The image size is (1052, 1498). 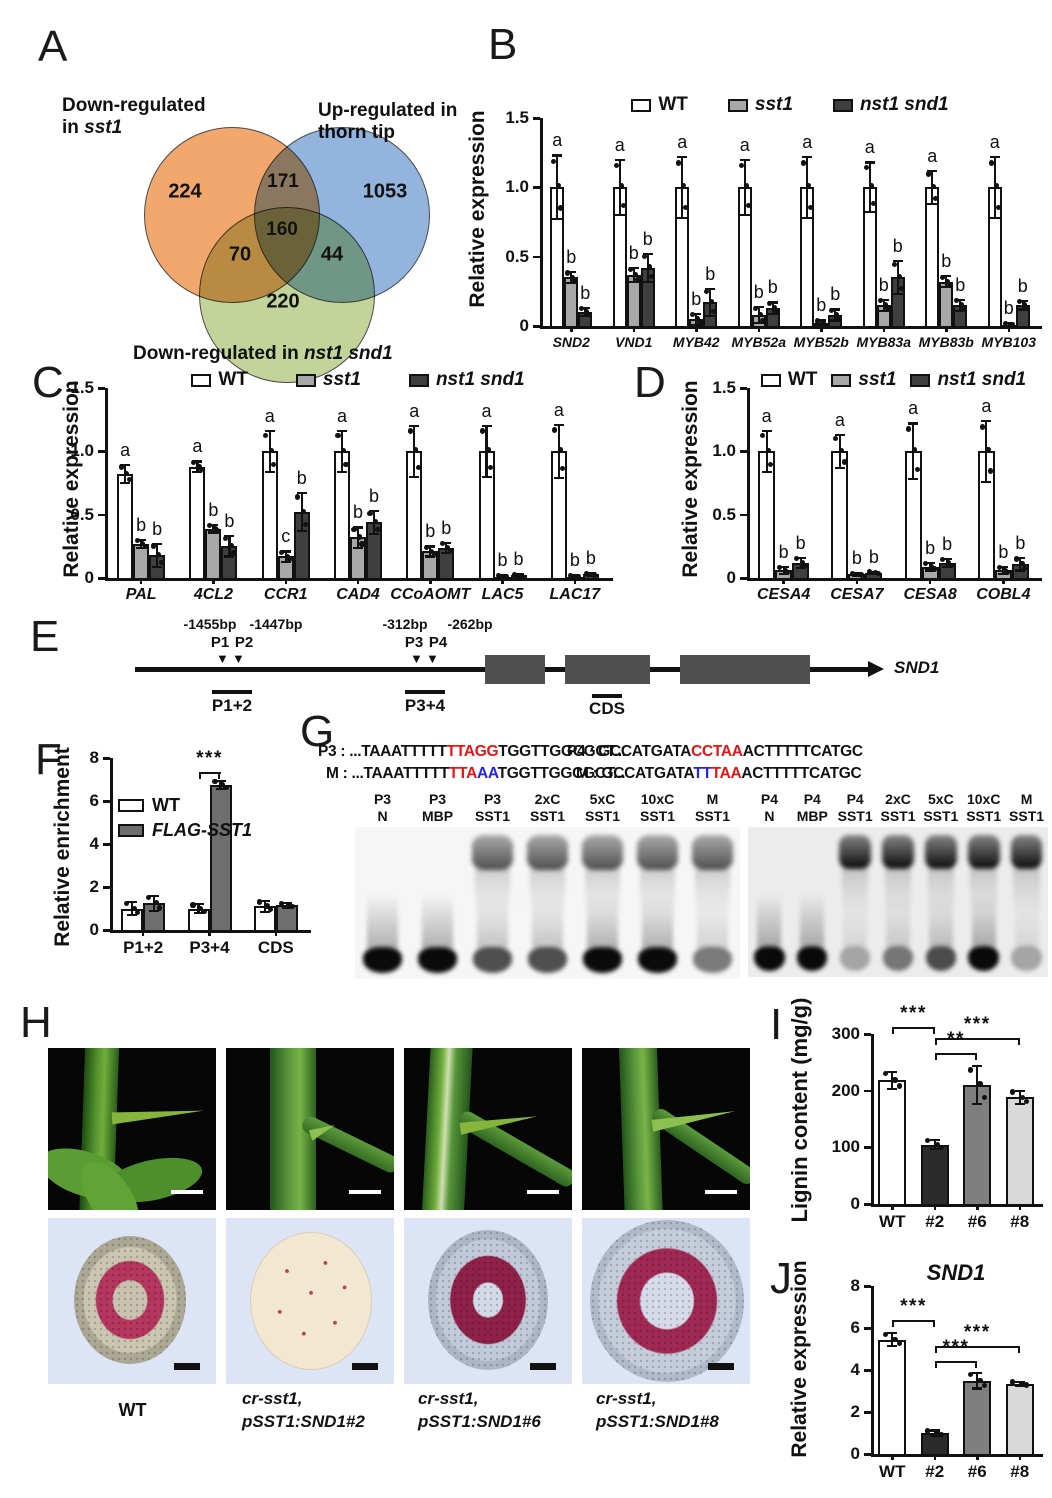 I want to click on thorn-photo-line2, so click(x=310, y=1129).